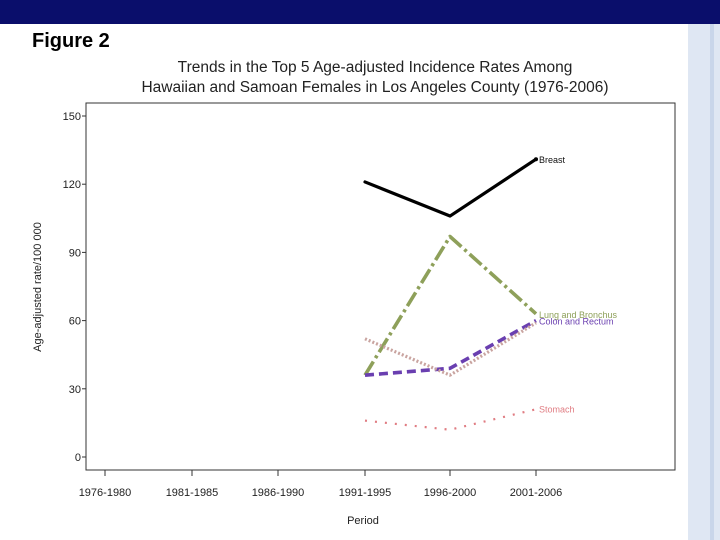 The height and width of the screenshot is (540, 720). What do you see at coordinates (363, 521) in the screenshot?
I see `x-axis-title: Period` at bounding box center [363, 521].